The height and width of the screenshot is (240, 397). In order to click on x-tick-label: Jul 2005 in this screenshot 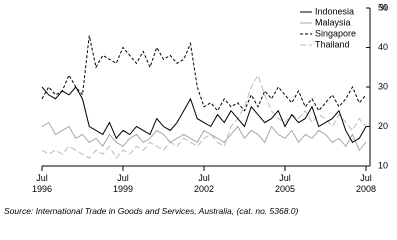, I will do `click(285, 183)`.